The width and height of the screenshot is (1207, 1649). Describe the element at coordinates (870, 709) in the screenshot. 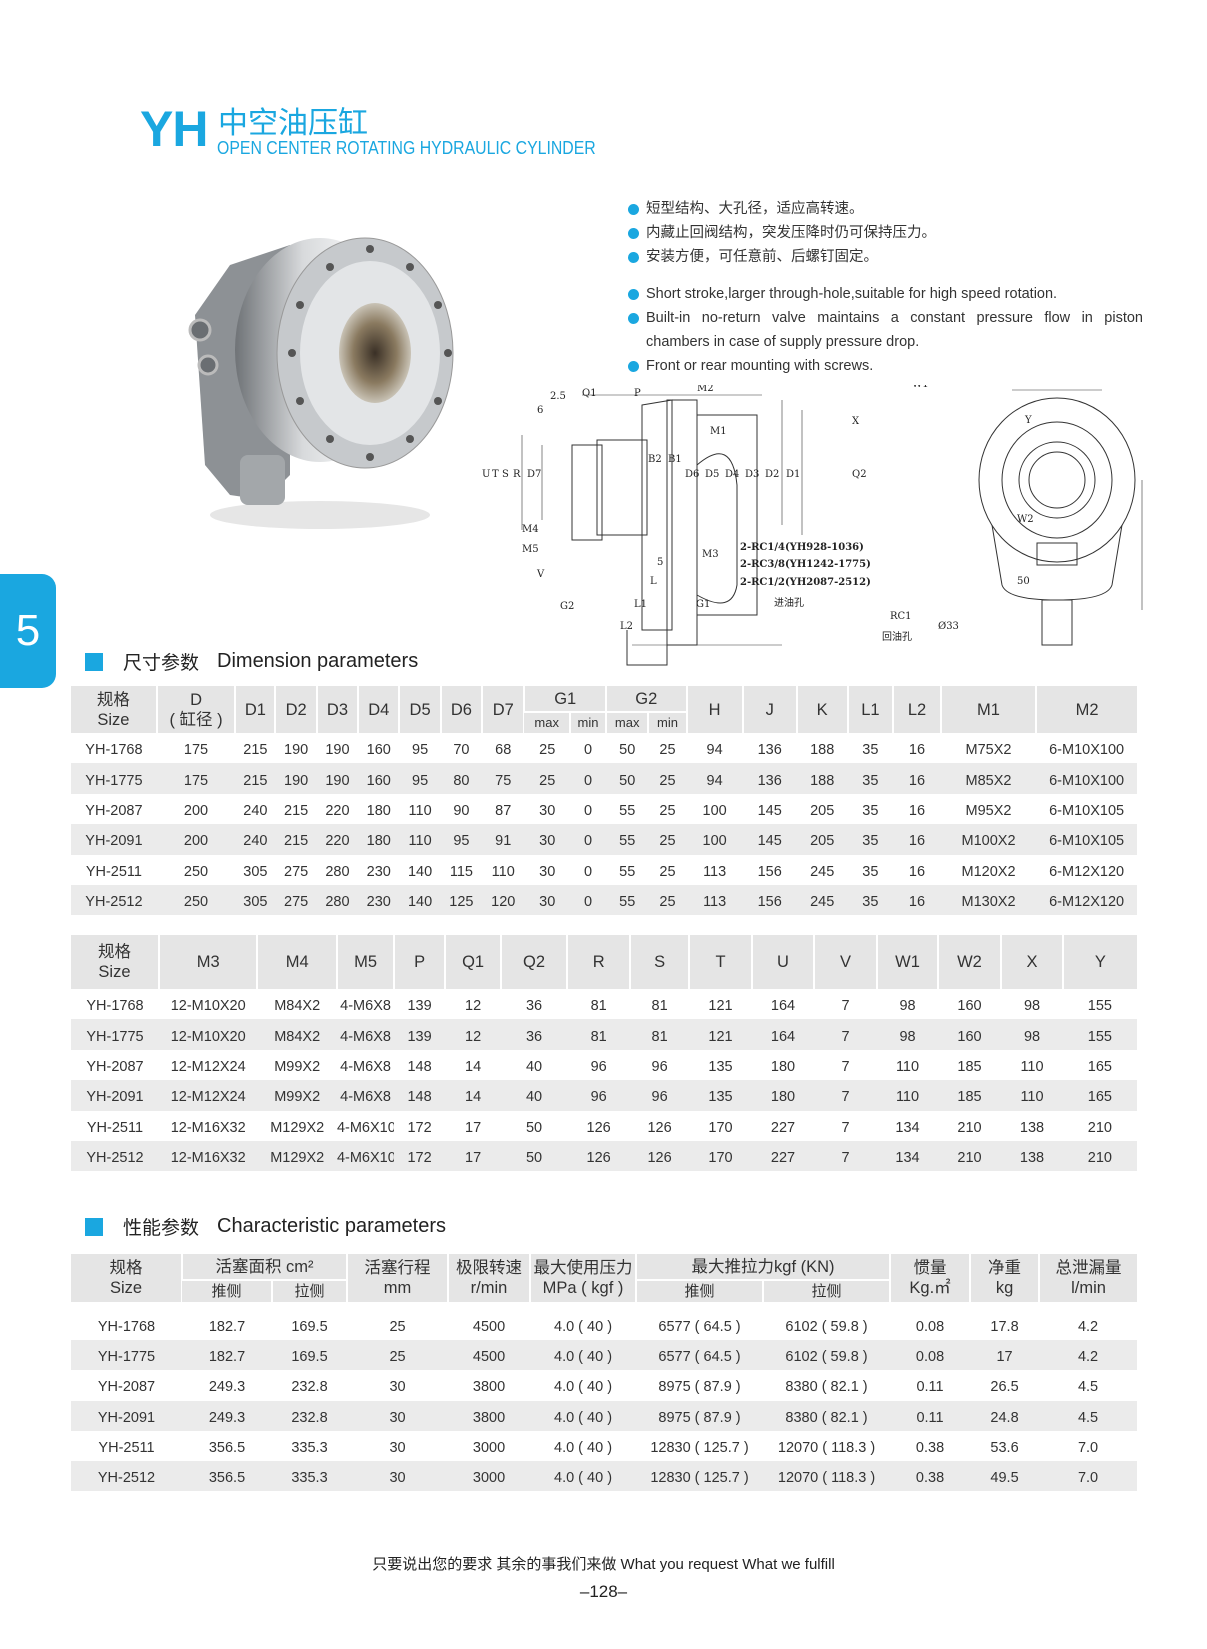

I see `col-header: L1` at that location.